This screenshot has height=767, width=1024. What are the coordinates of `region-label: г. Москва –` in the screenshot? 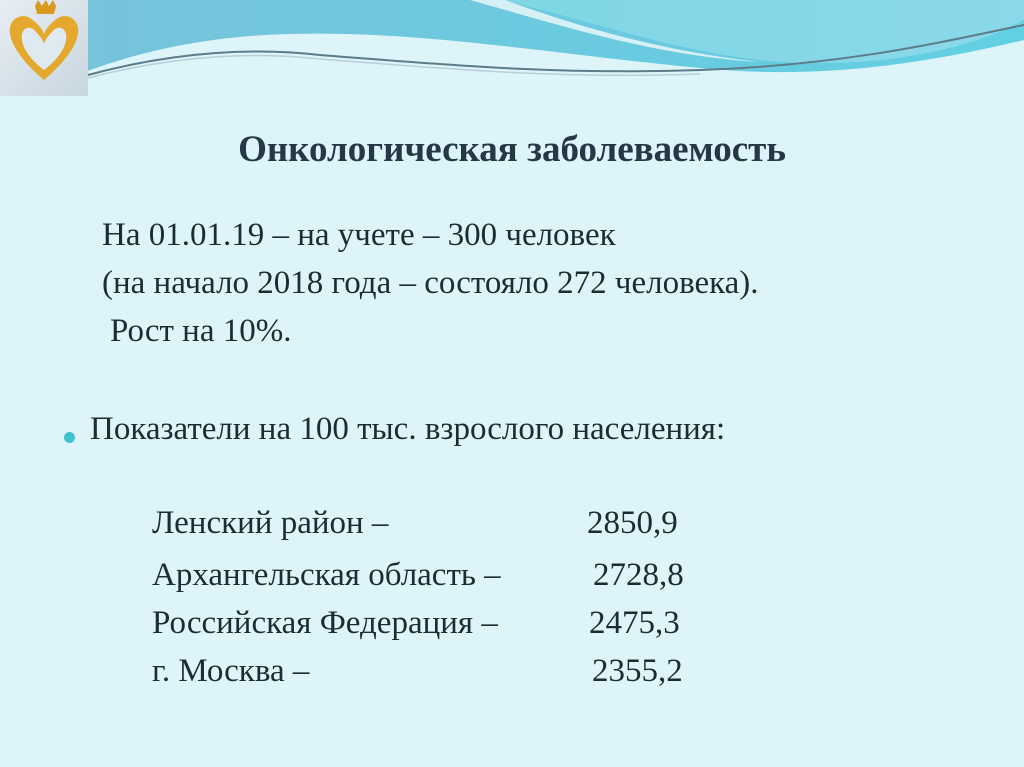 It's located at (231, 671).